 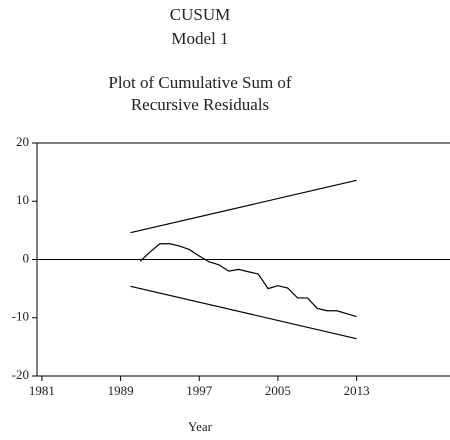 I want to click on y-tick-label: 20, so click(x=22, y=141).